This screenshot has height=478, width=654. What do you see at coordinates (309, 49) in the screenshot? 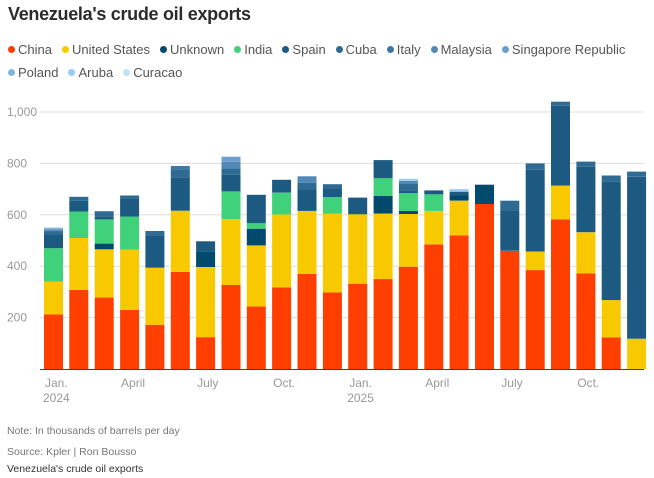
I see `legend-label: Spain` at bounding box center [309, 49].